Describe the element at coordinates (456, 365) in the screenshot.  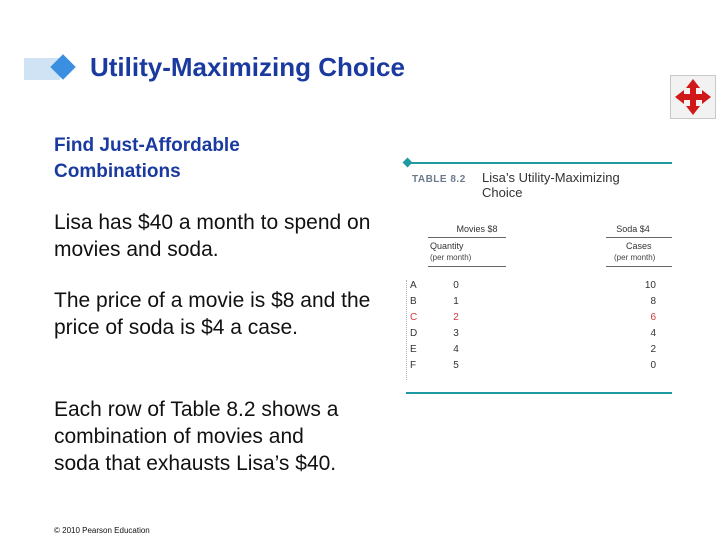
I see `row-quantity: 5` at that location.